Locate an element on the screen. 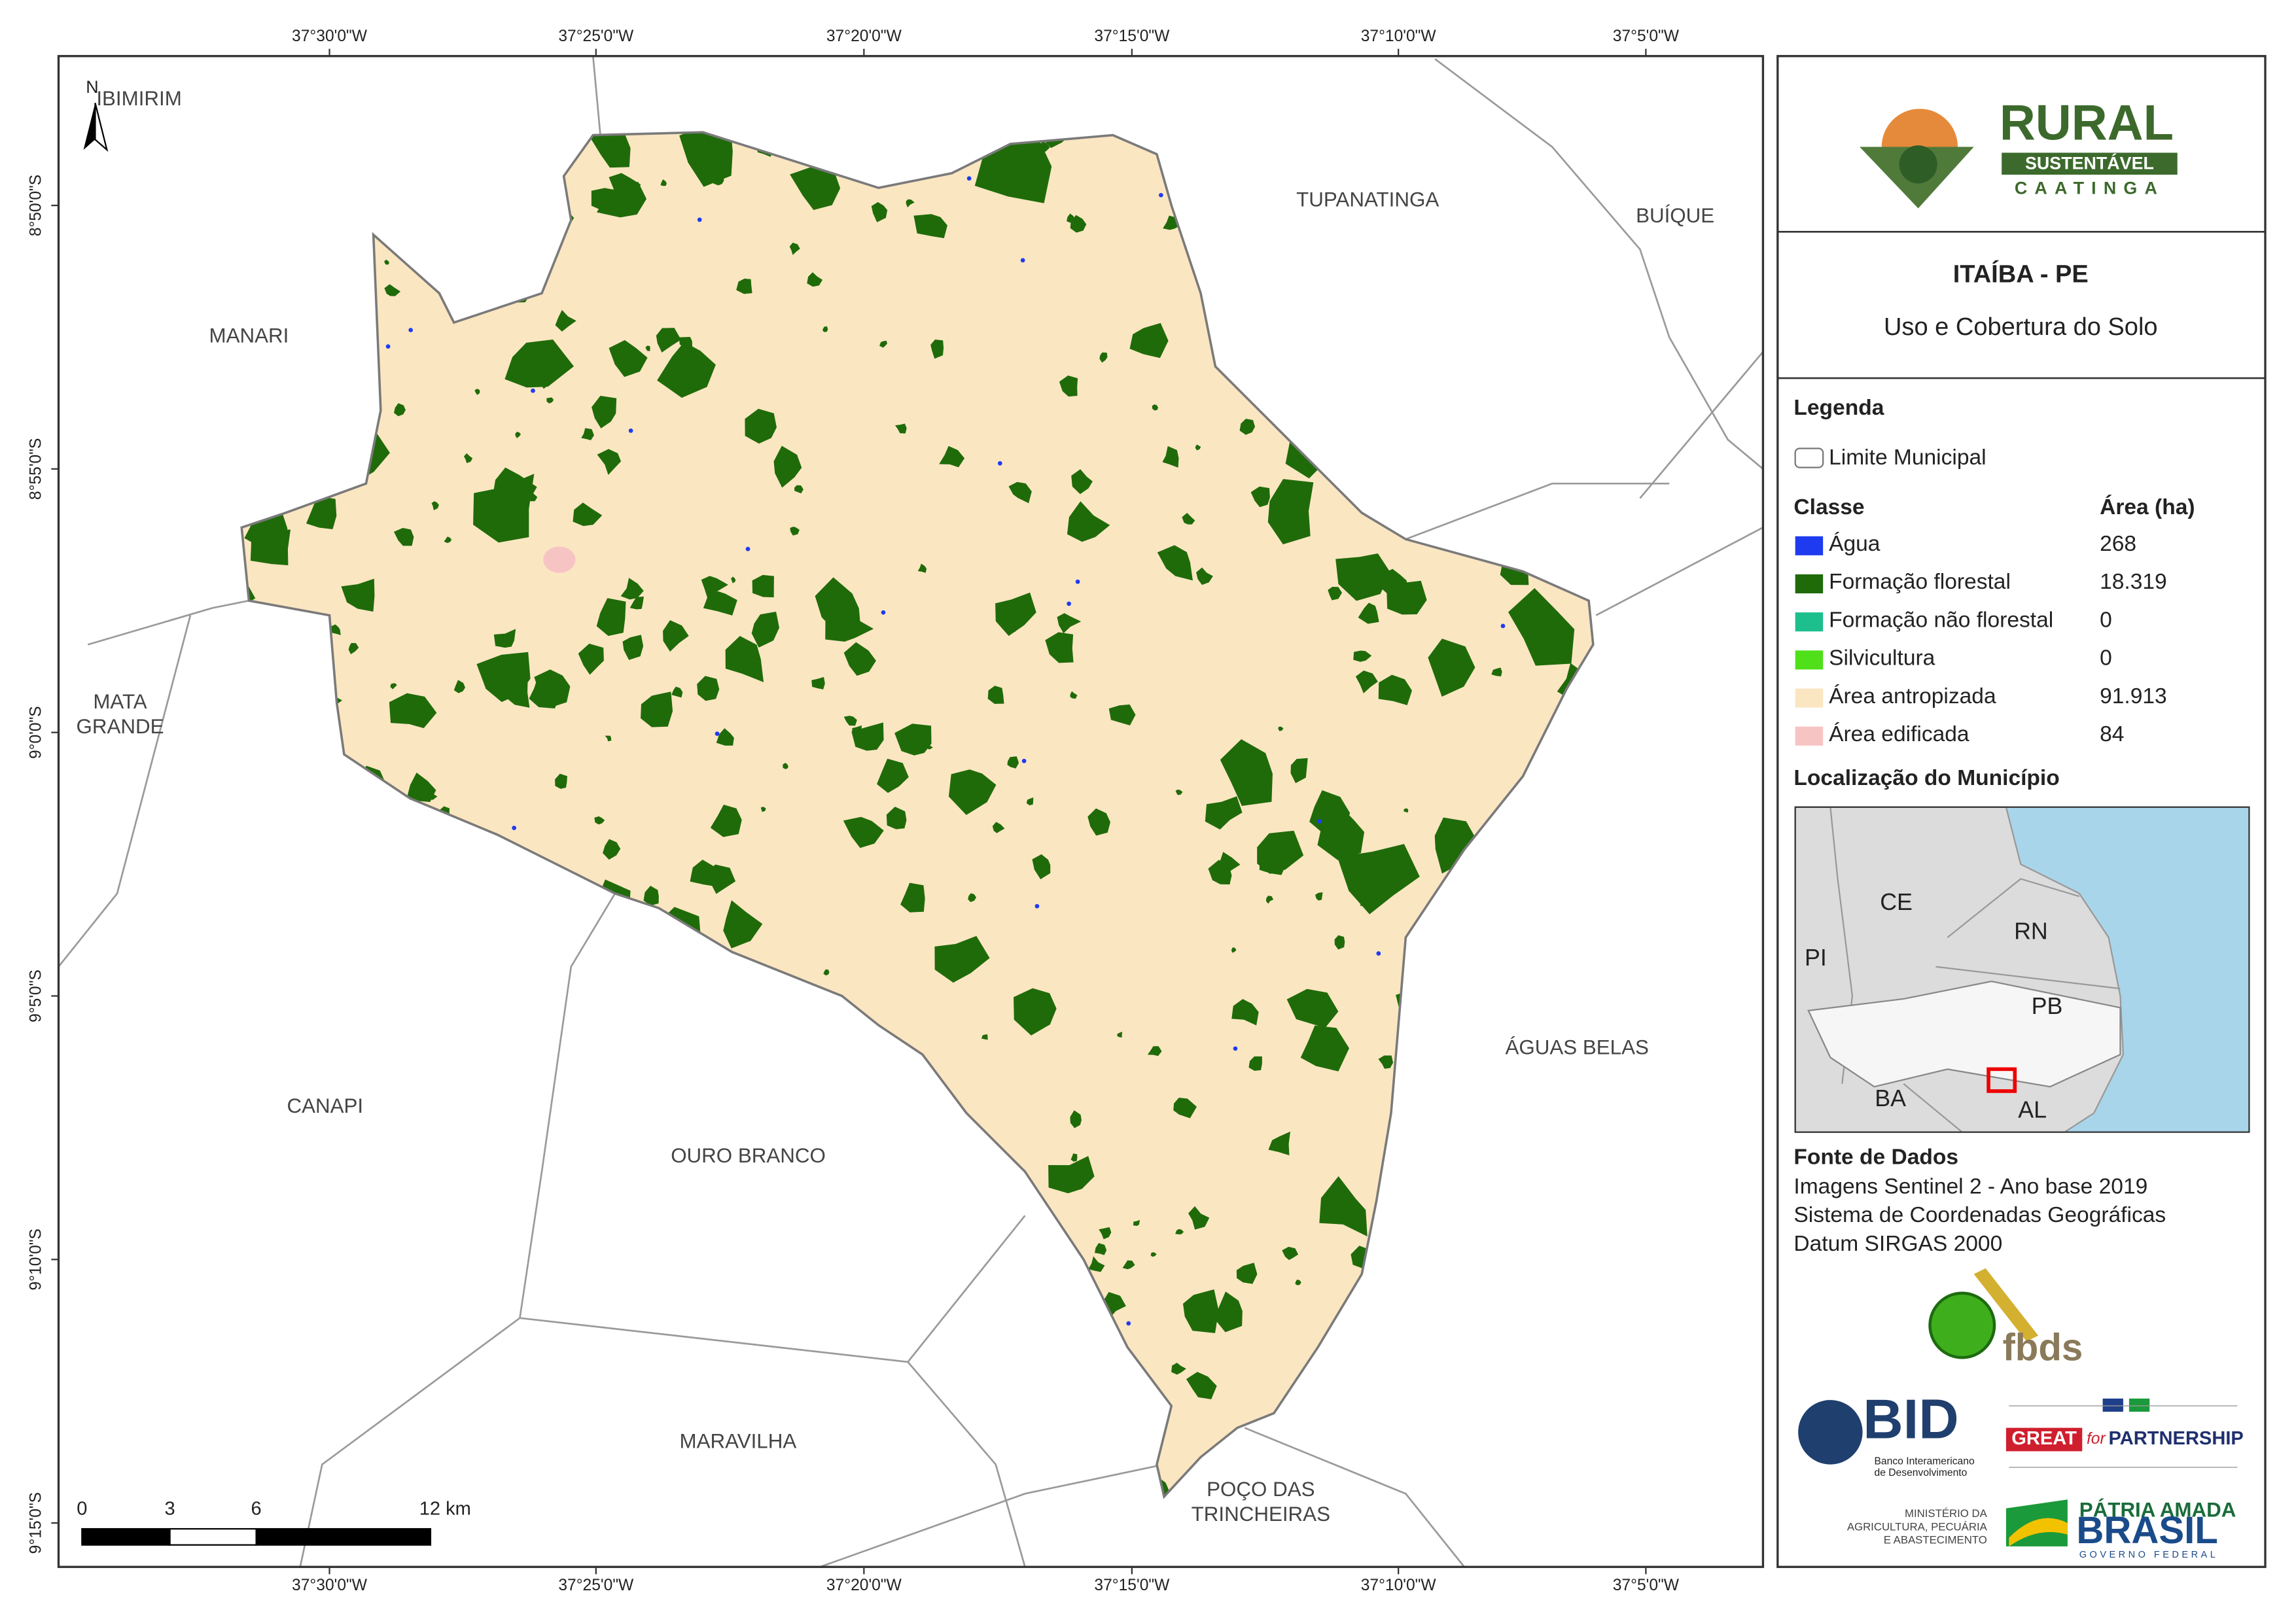  inset-label: BA is located at coordinates (1891, 1098).